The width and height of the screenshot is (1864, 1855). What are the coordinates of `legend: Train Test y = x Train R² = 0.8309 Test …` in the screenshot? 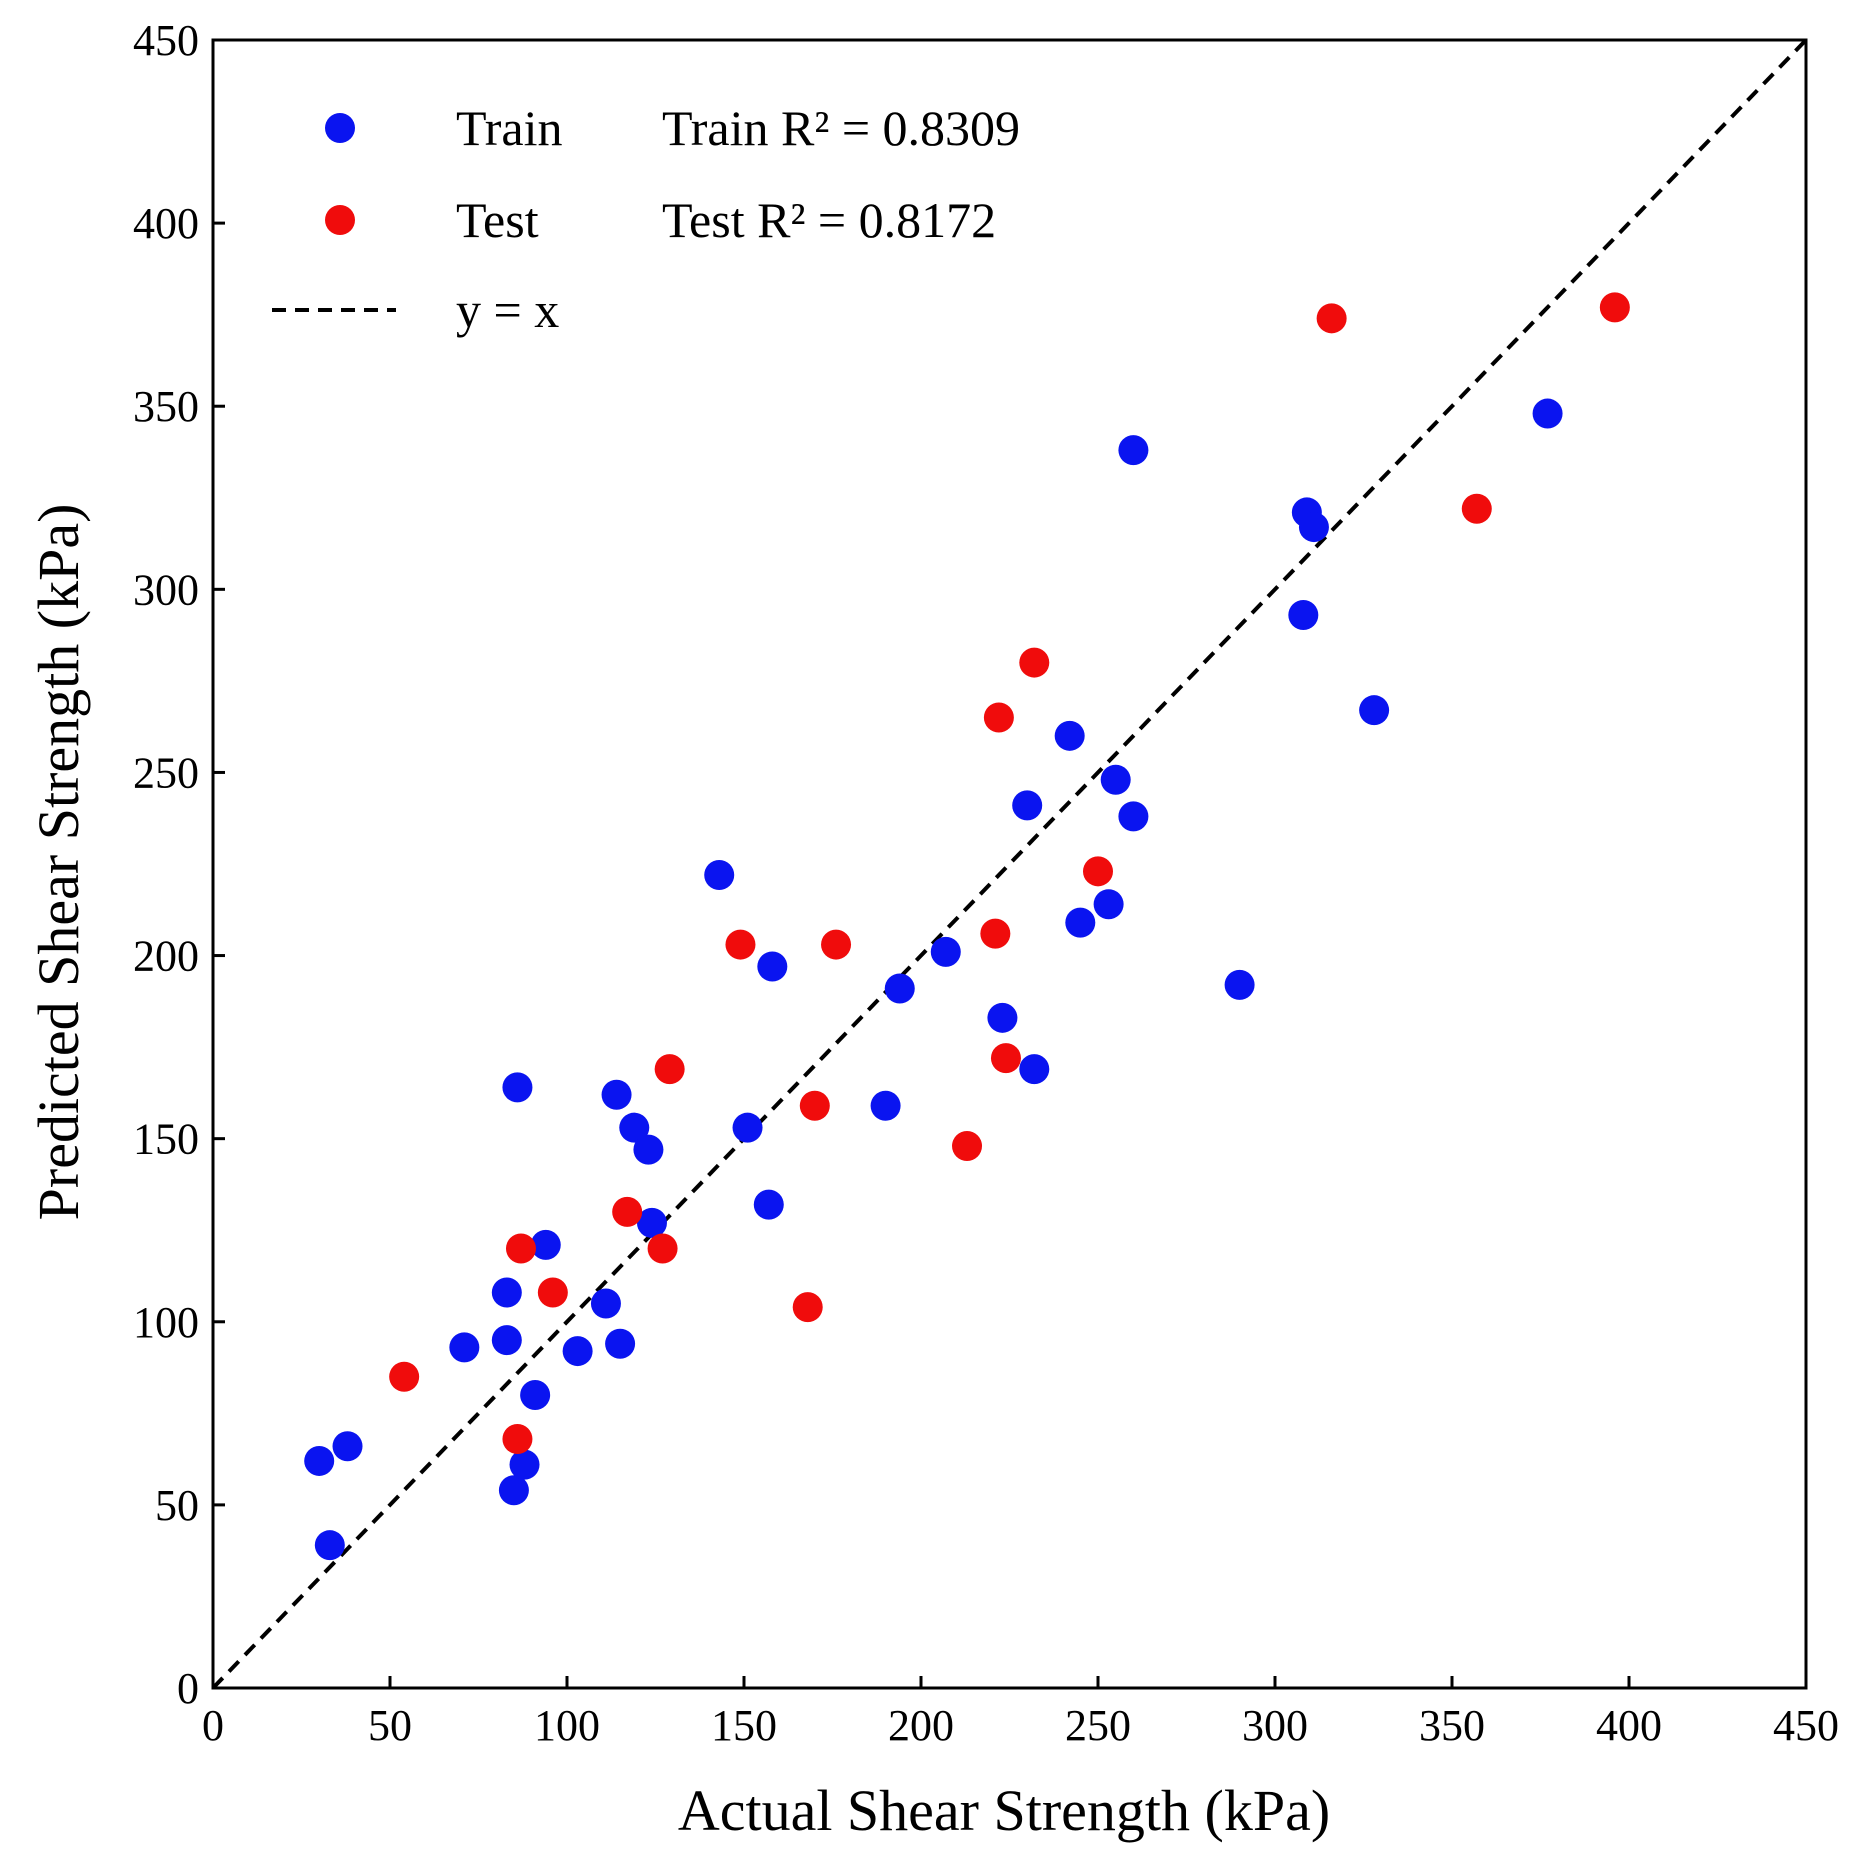 It's located at (646, 219).